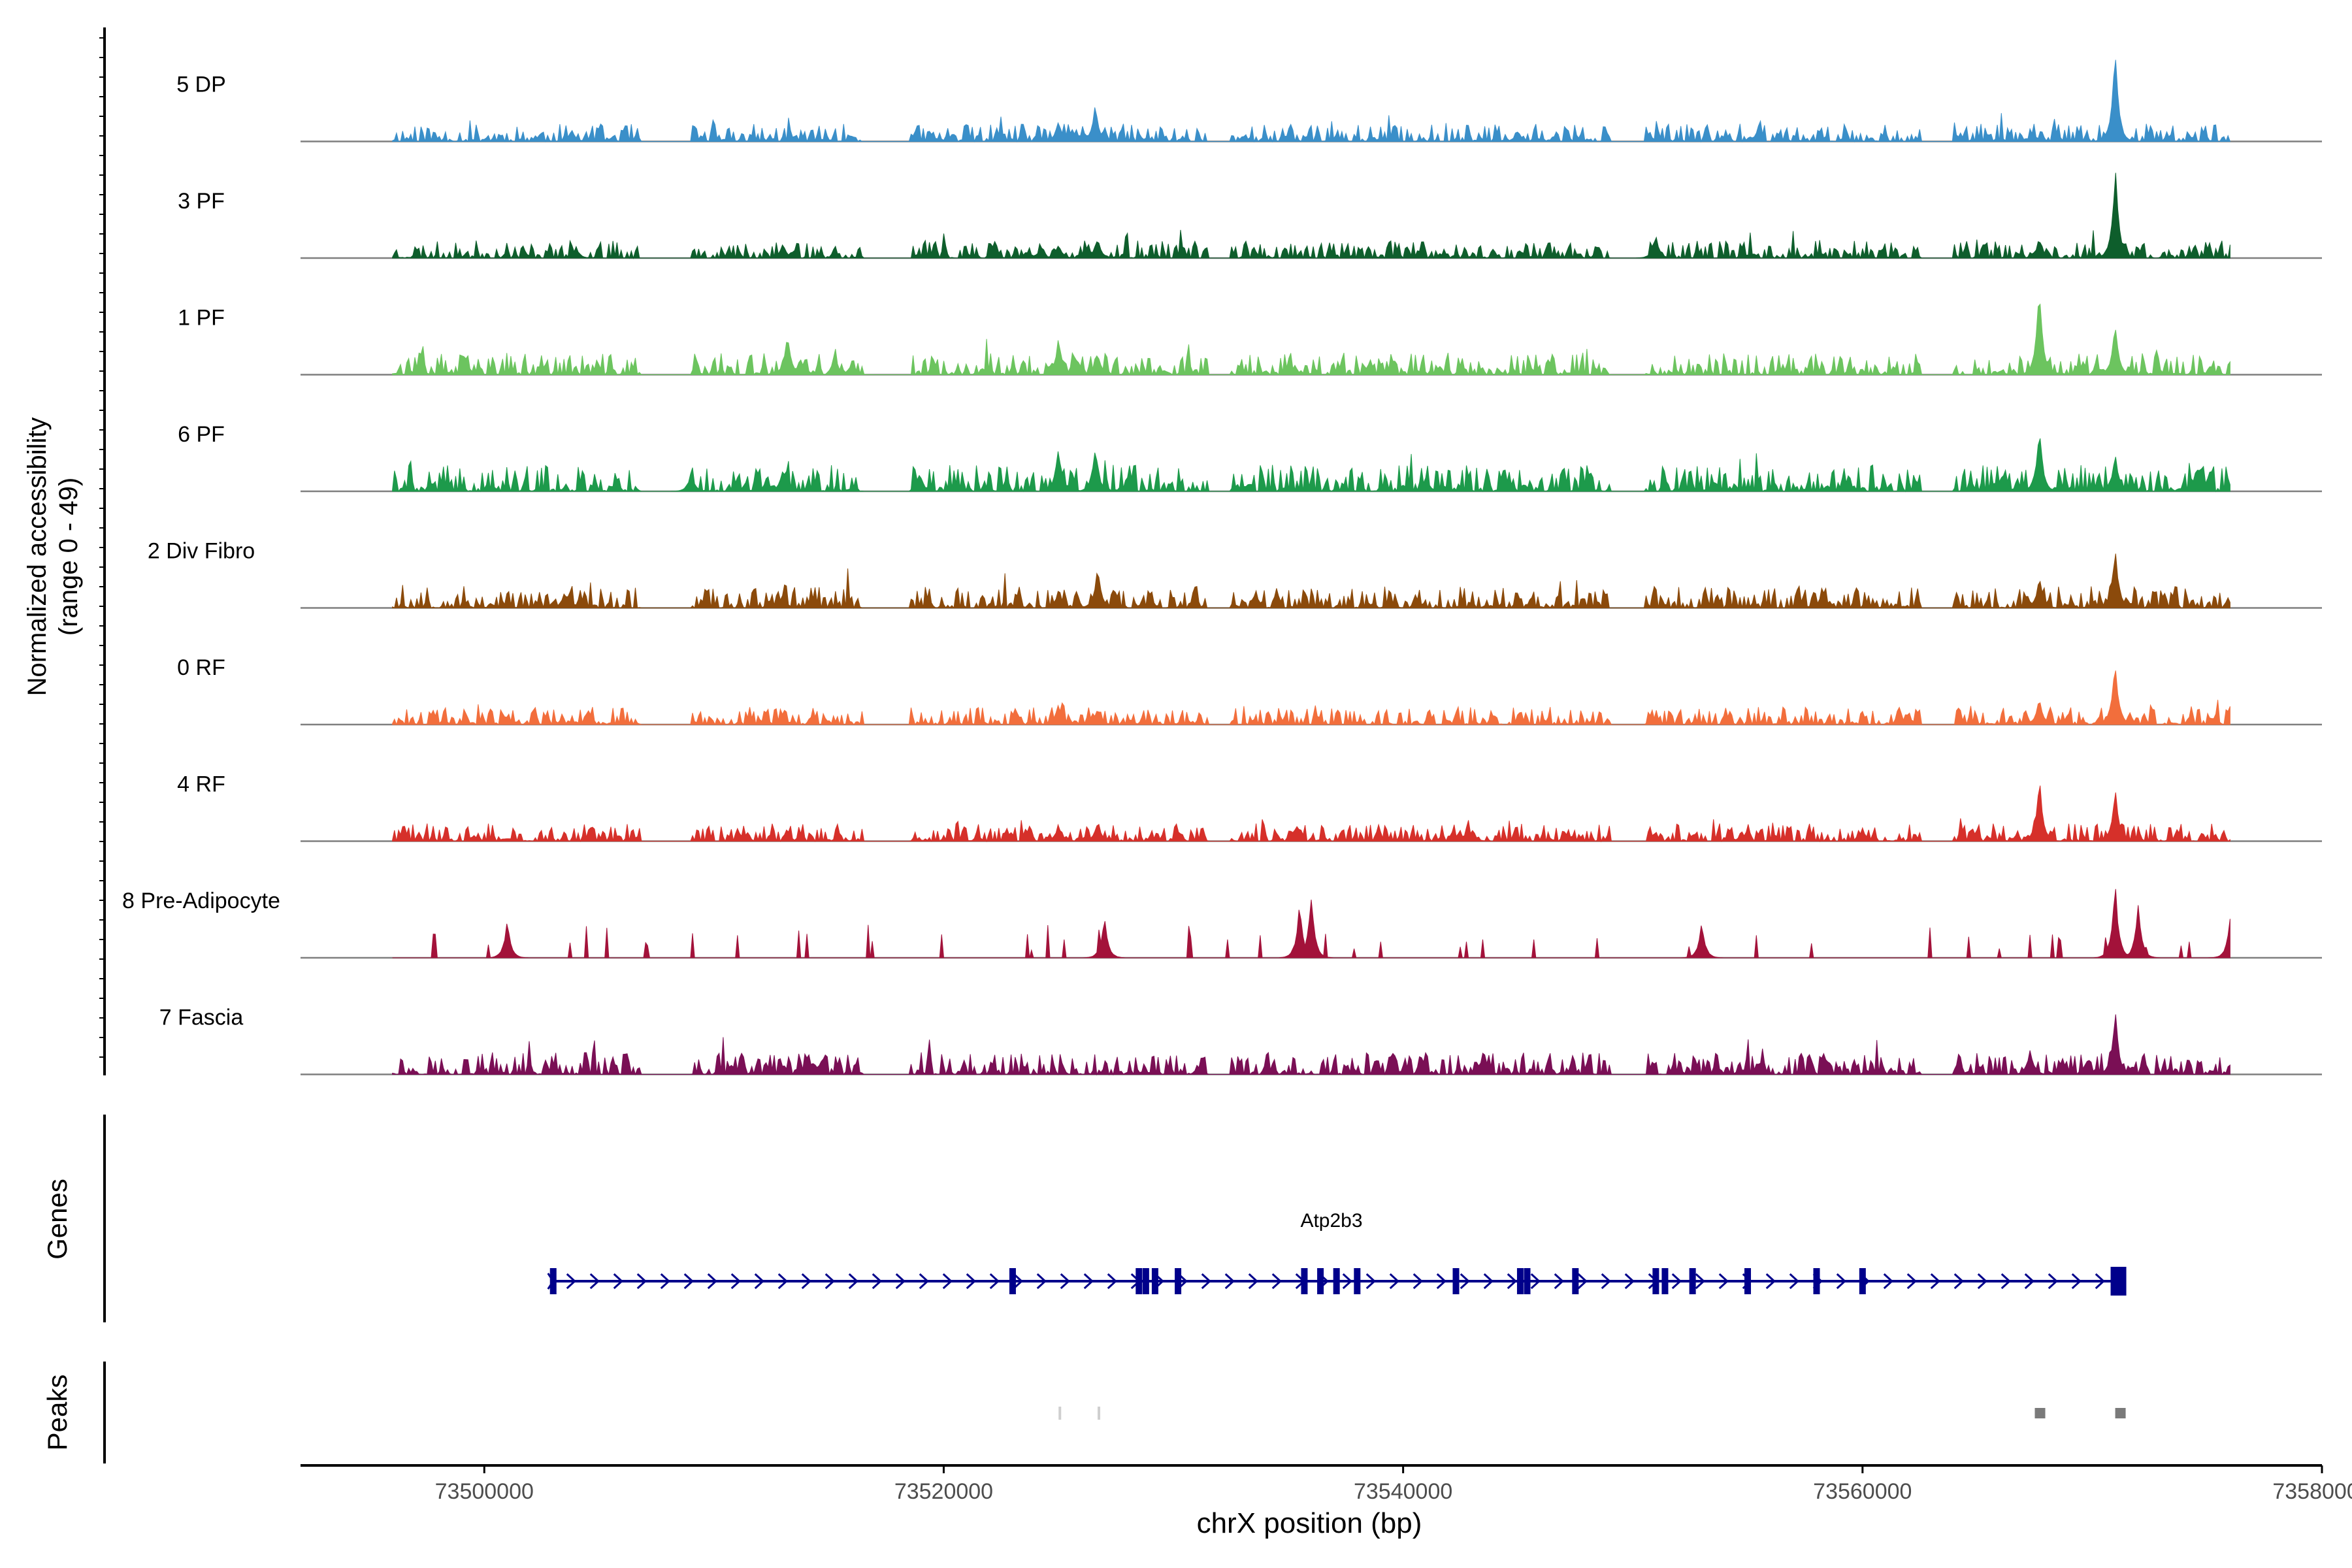 The height and width of the screenshot is (1568, 2352). Describe the element at coordinates (1249, 101) in the screenshot. I see `track-5-dp: 5 DP` at that location.